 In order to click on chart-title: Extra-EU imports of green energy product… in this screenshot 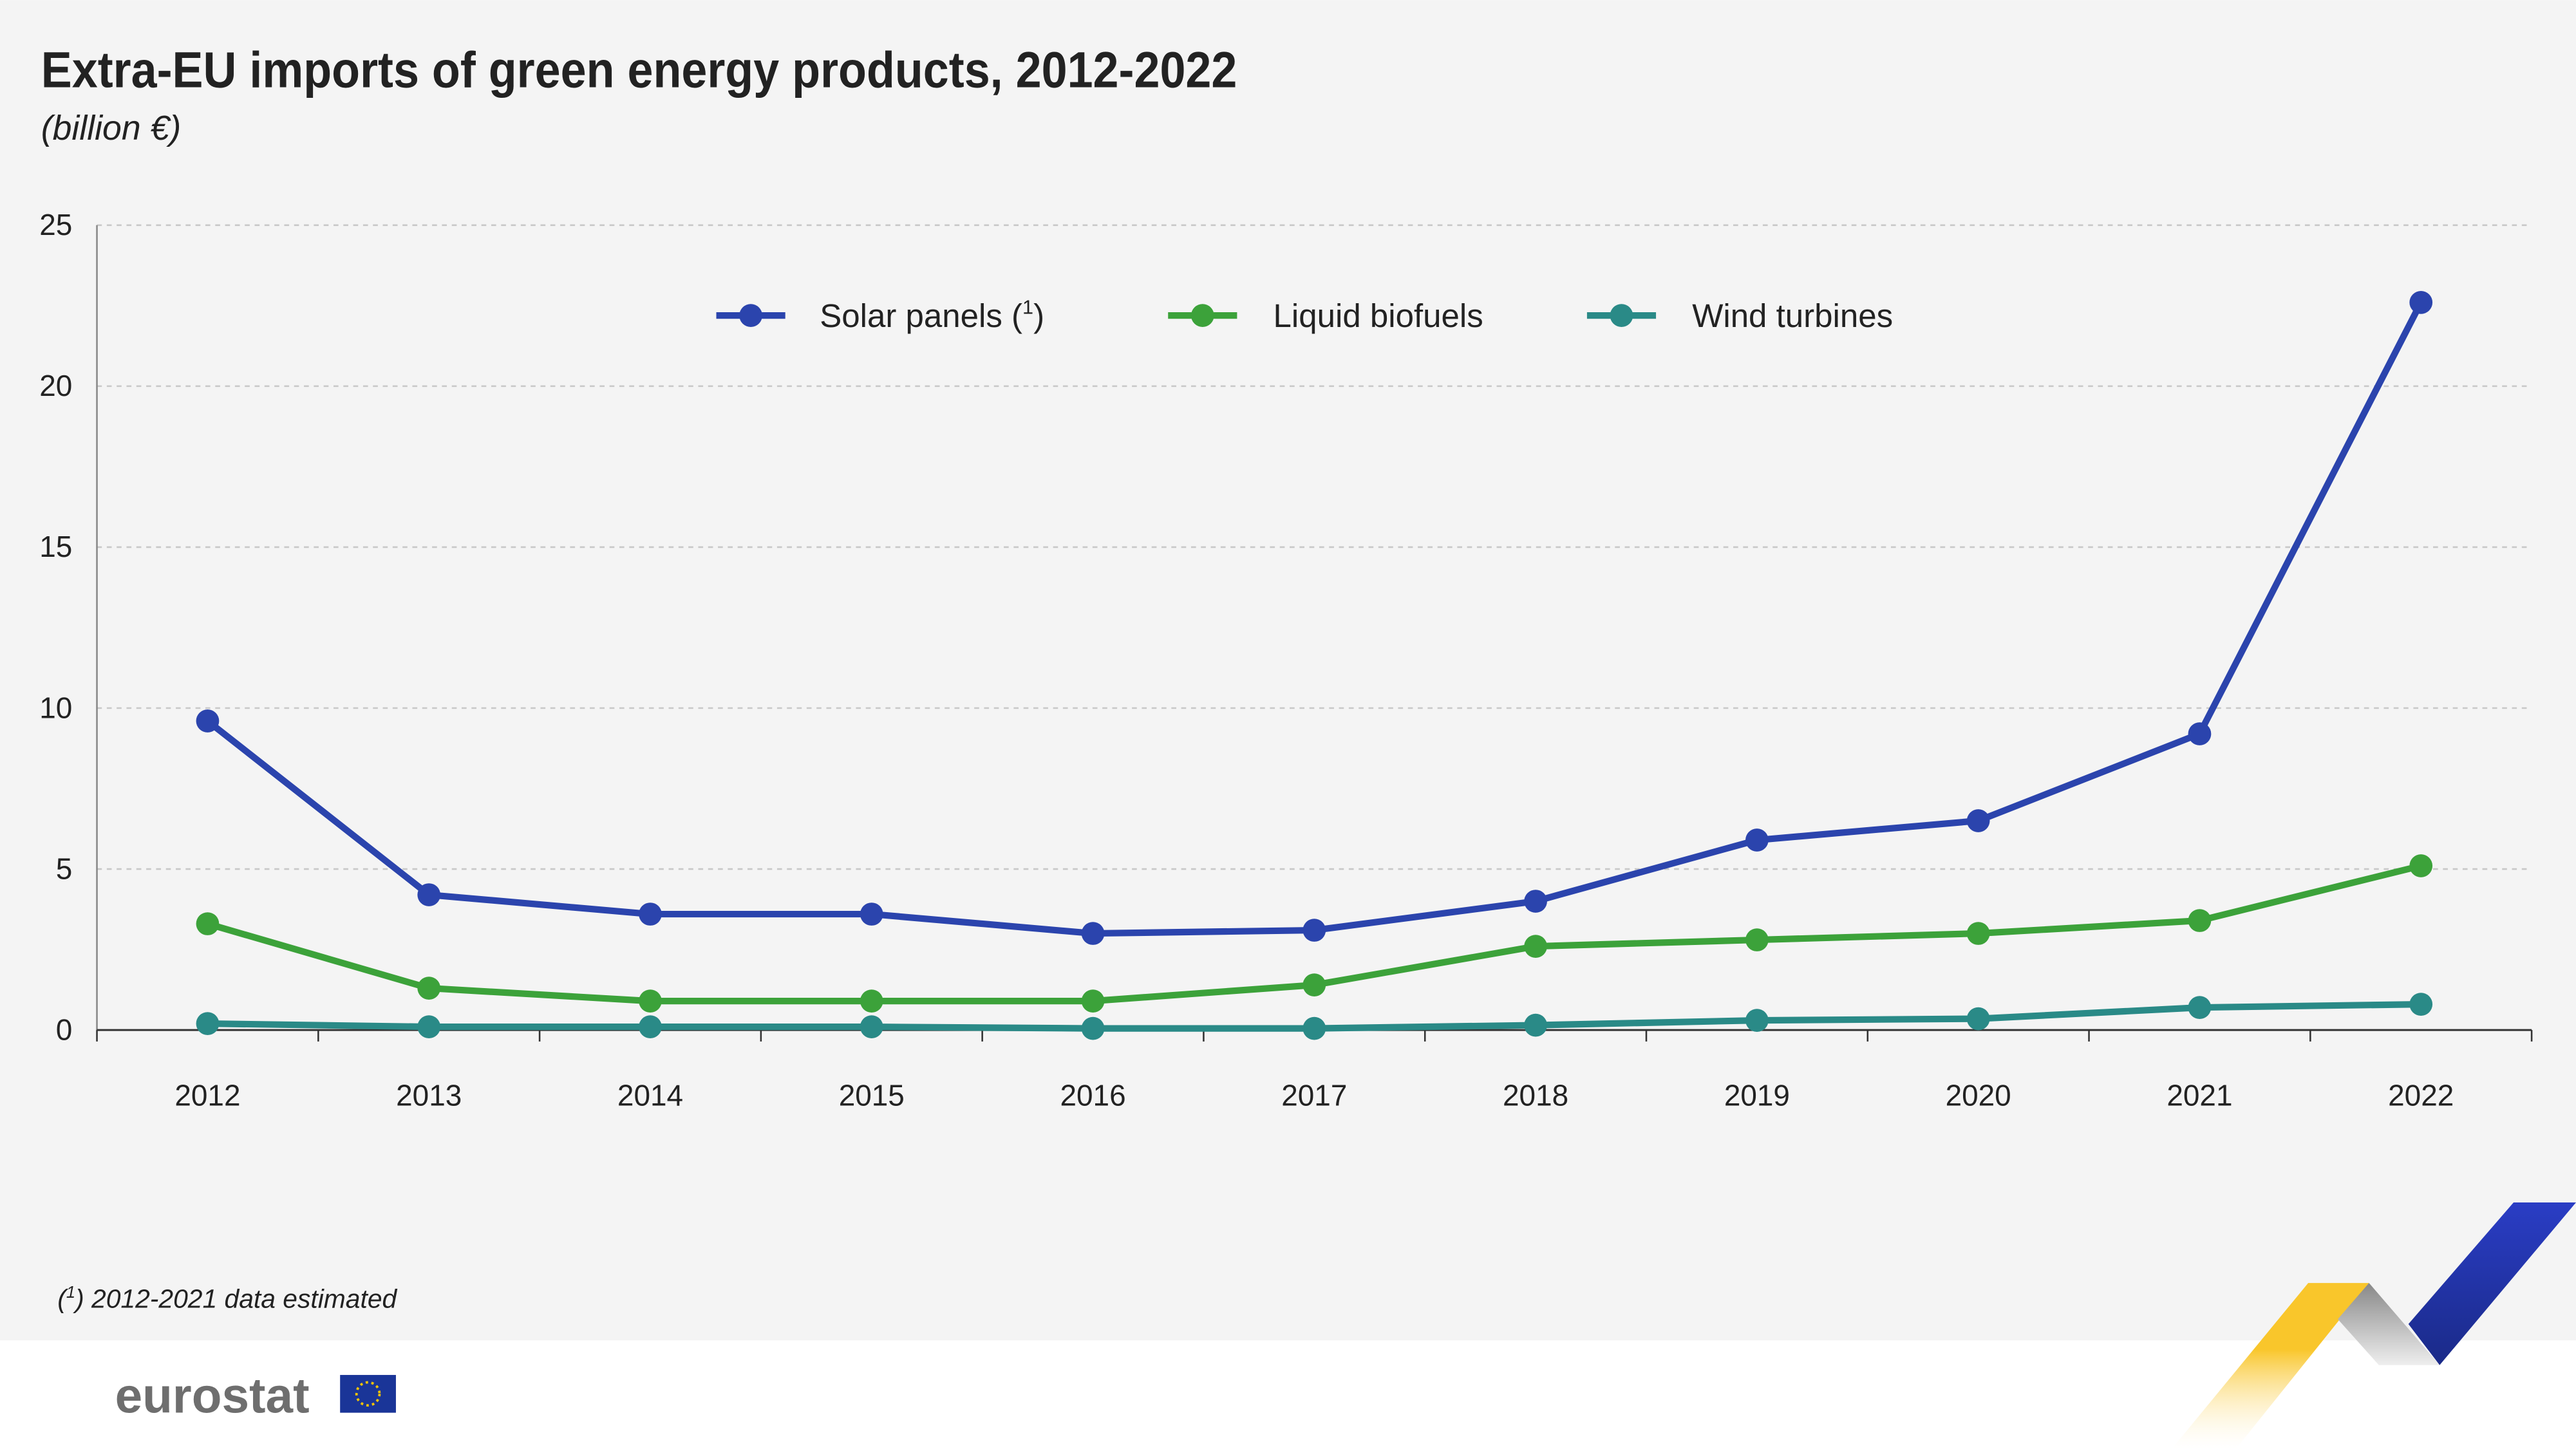, I will do `click(639, 69)`.